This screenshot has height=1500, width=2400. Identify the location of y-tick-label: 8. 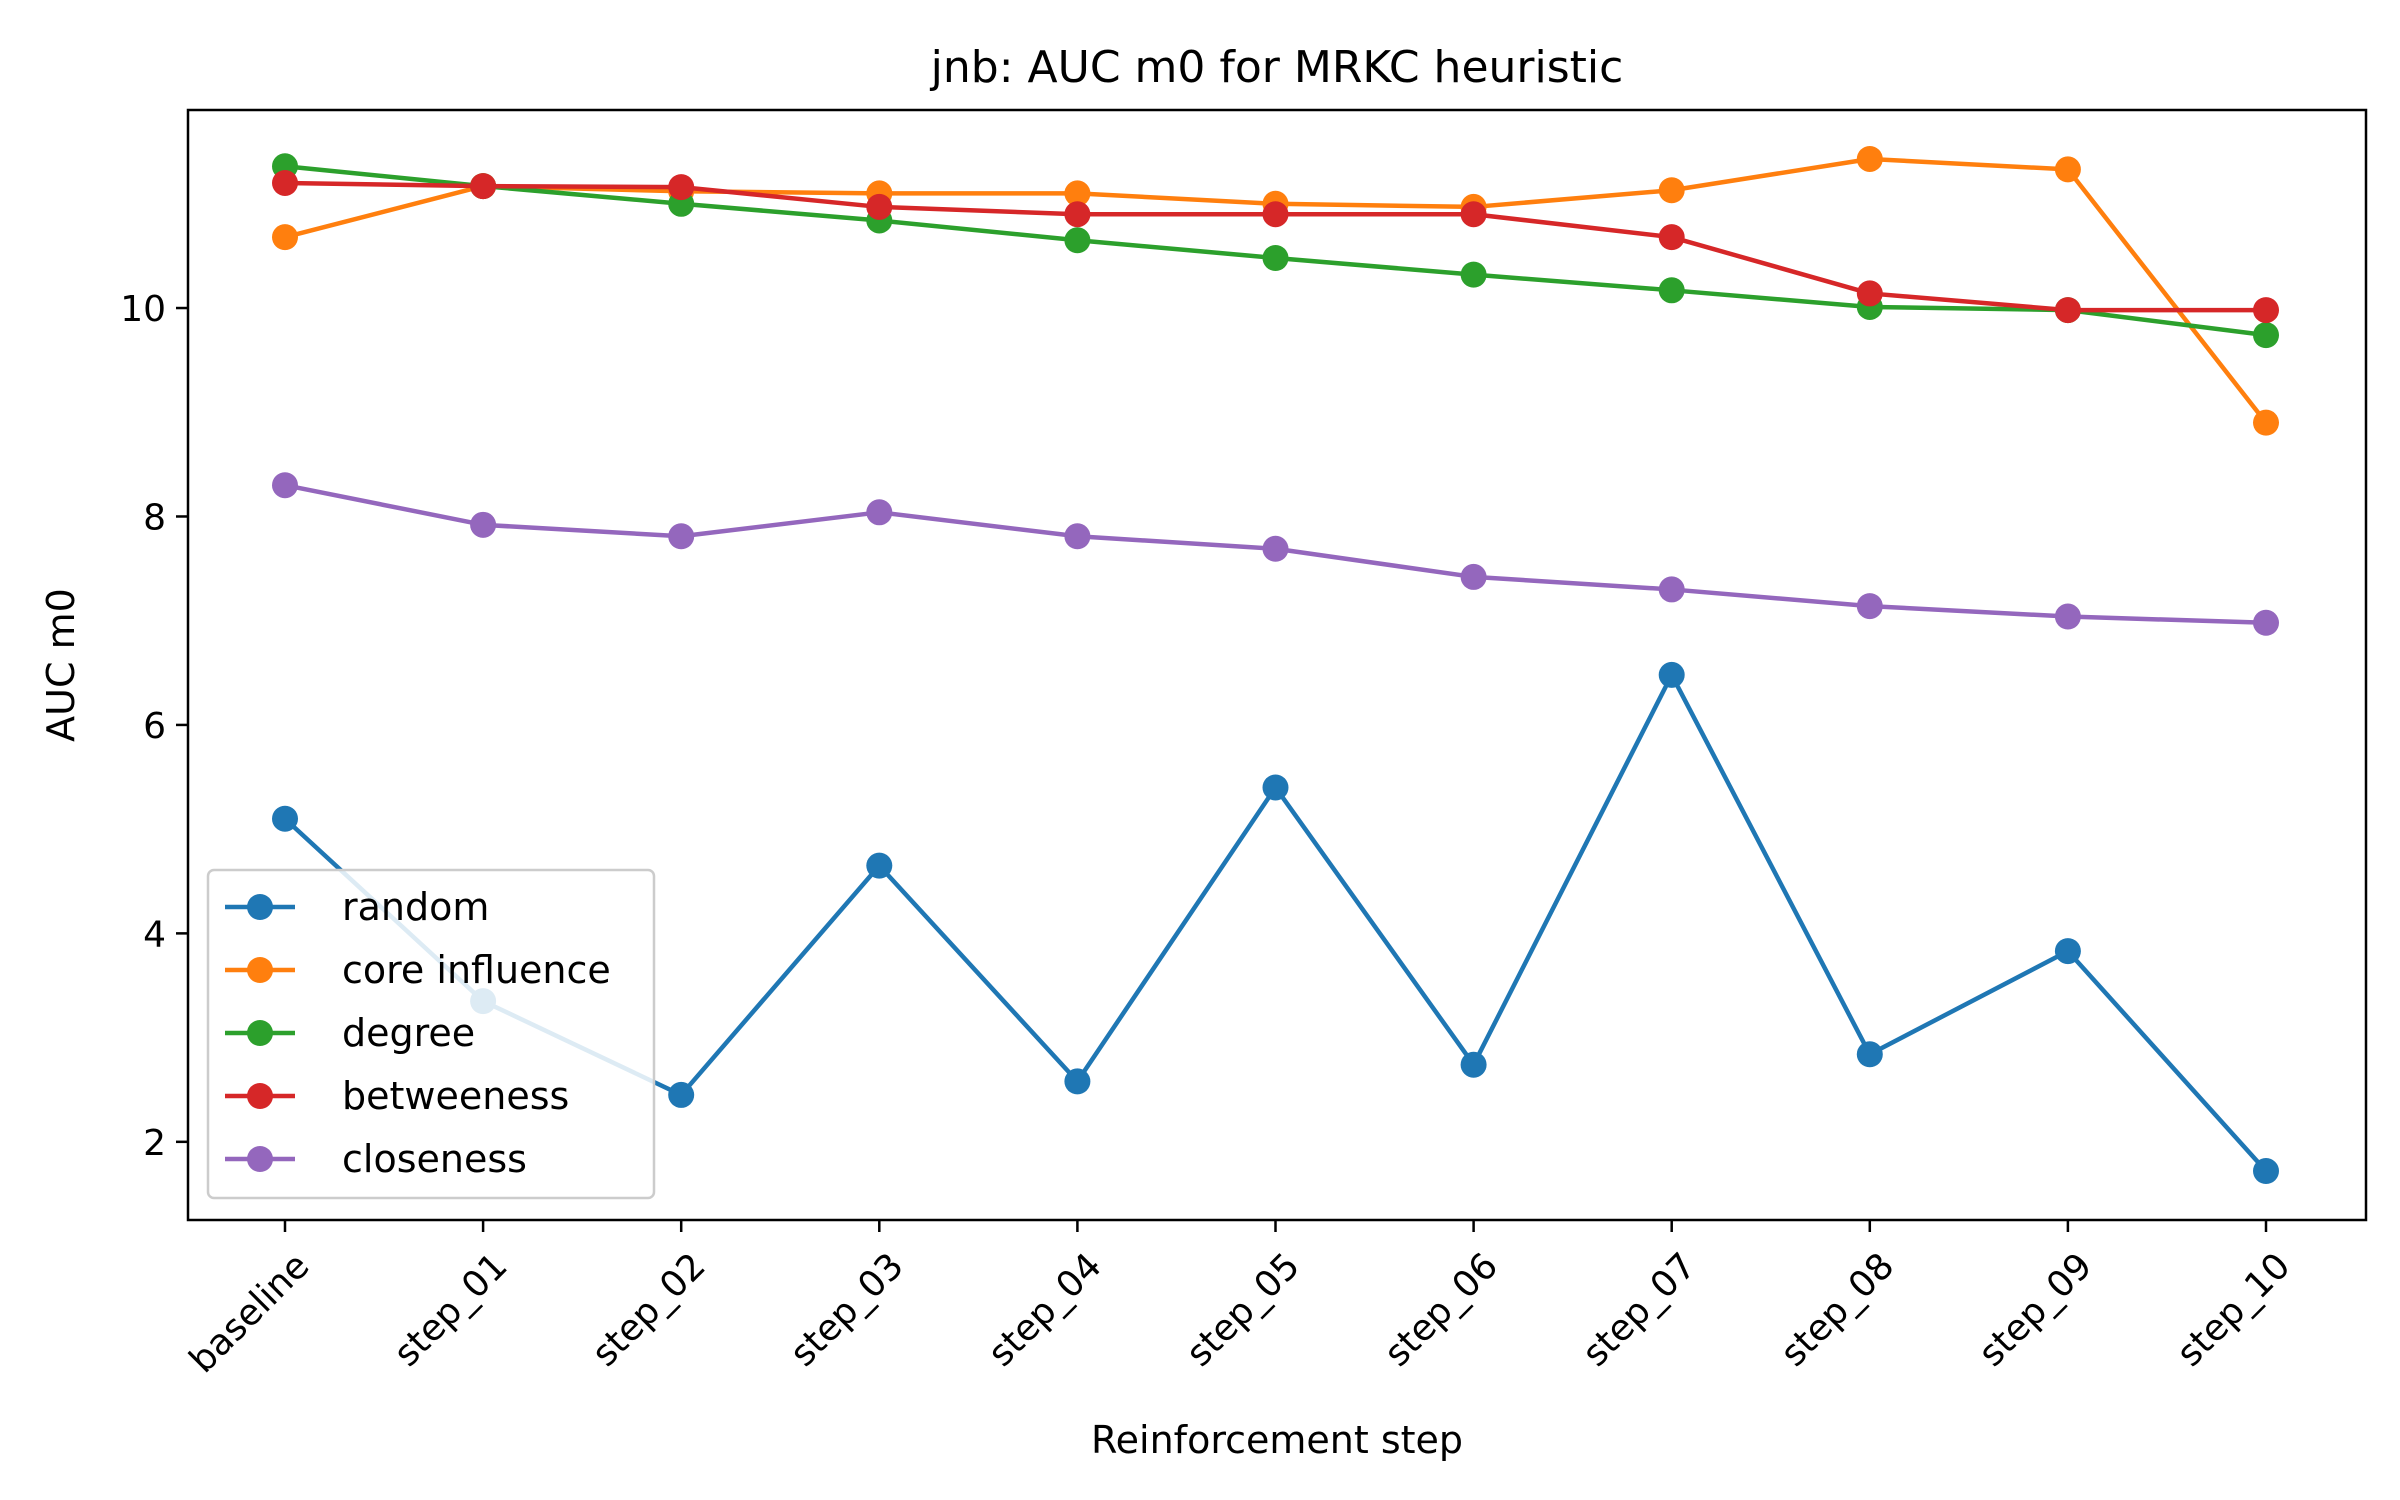
(154, 517).